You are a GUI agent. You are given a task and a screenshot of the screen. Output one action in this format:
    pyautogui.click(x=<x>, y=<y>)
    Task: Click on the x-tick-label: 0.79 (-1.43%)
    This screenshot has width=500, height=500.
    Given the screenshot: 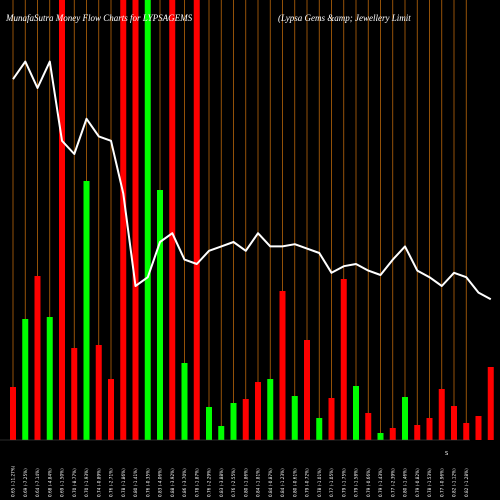 What is the action you would take?
    pyautogui.click(x=380, y=482)
    